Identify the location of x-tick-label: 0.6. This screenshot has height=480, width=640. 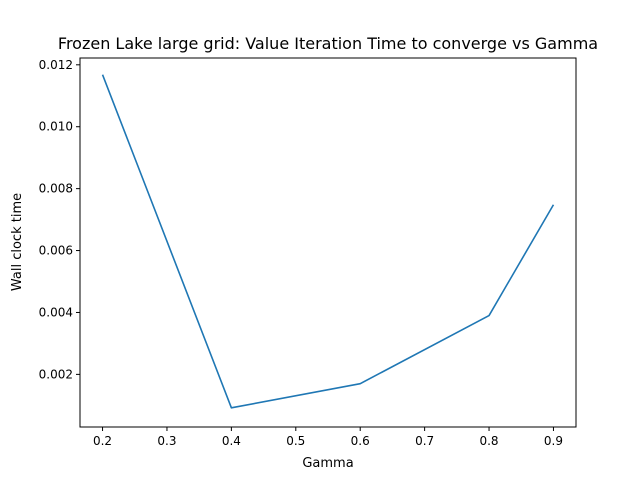
(360, 441).